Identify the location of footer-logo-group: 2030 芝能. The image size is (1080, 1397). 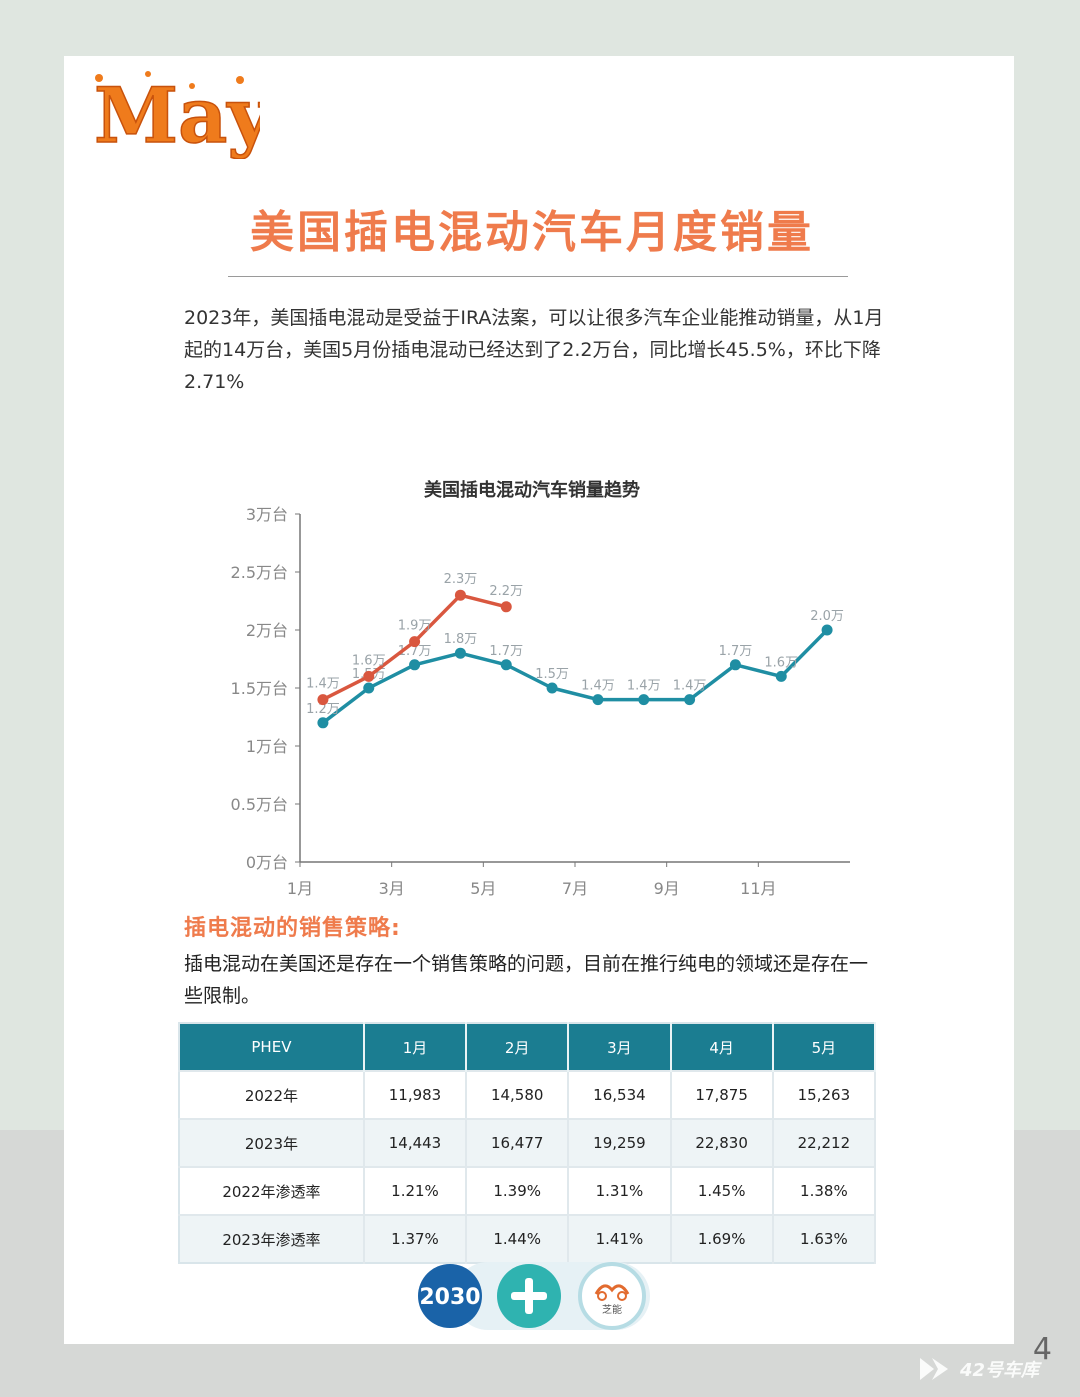
(534, 1296).